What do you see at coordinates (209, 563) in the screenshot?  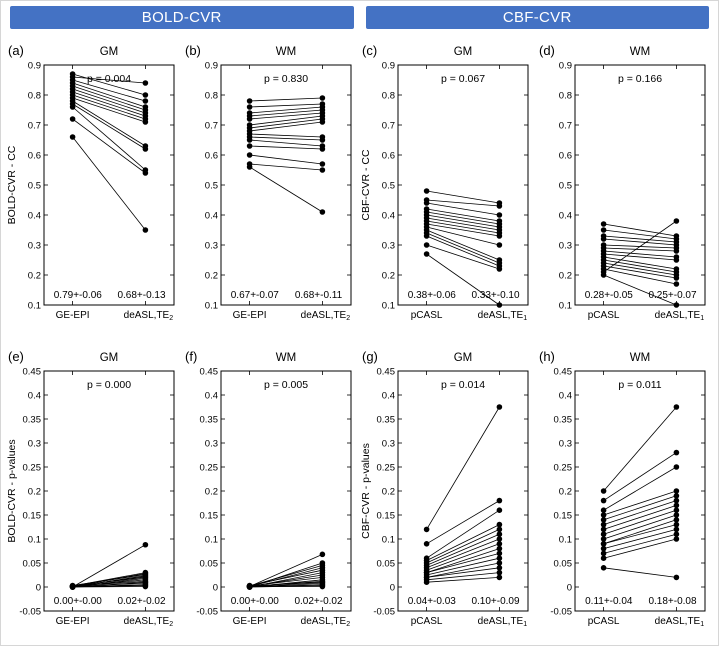 I see `y-tick-label: 0.05` at bounding box center [209, 563].